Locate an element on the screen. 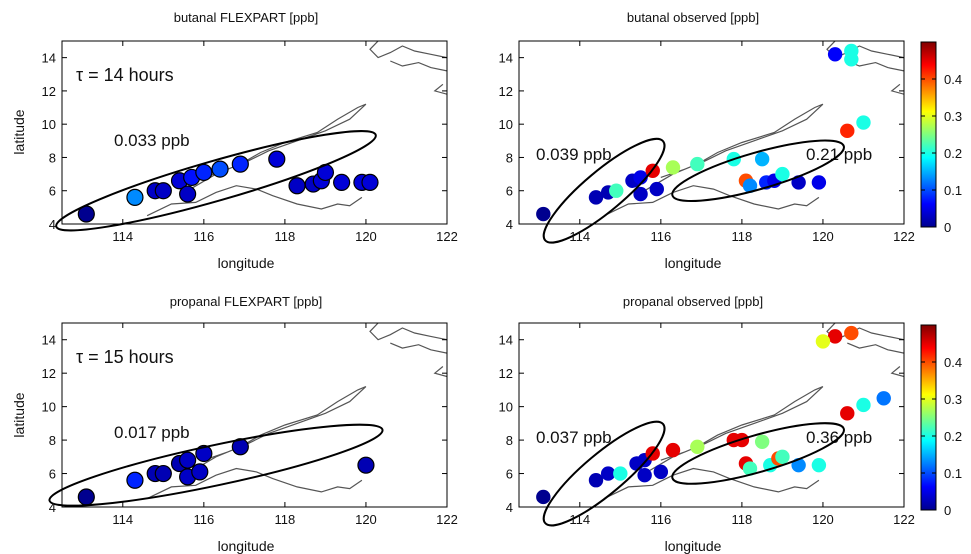 This screenshot has height=554, width=971. panel-title: butanal observed [ppb] is located at coordinates (693, 17).